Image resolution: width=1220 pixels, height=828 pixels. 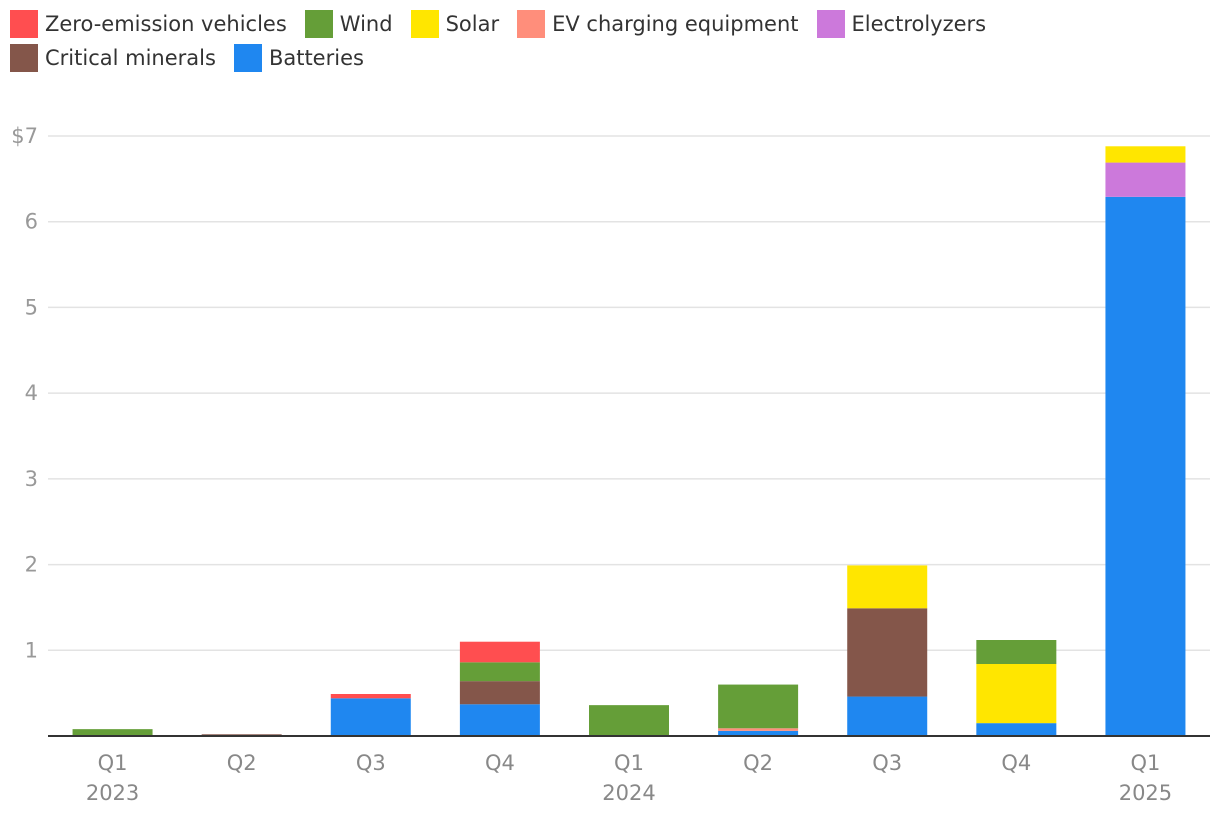 I want to click on legend-label: Electrolyzers, so click(x=919, y=24).